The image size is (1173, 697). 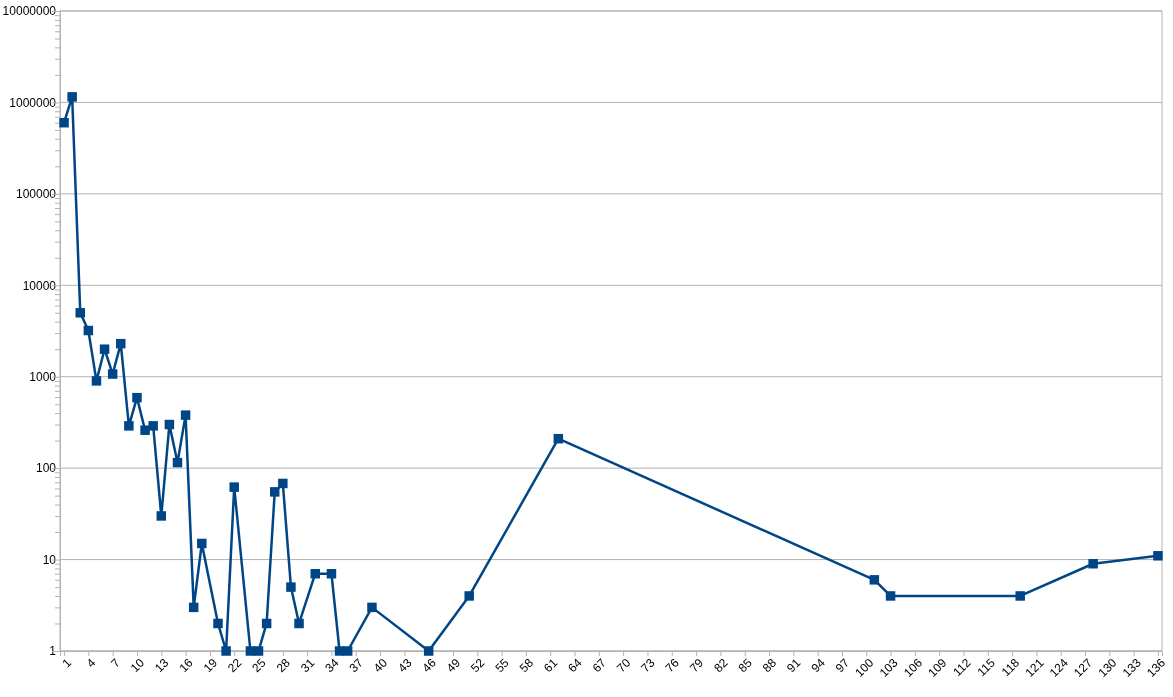 What do you see at coordinates (623, 665) in the screenshot?
I see `x-tick-label: 70` at bounding box center [623, 665].